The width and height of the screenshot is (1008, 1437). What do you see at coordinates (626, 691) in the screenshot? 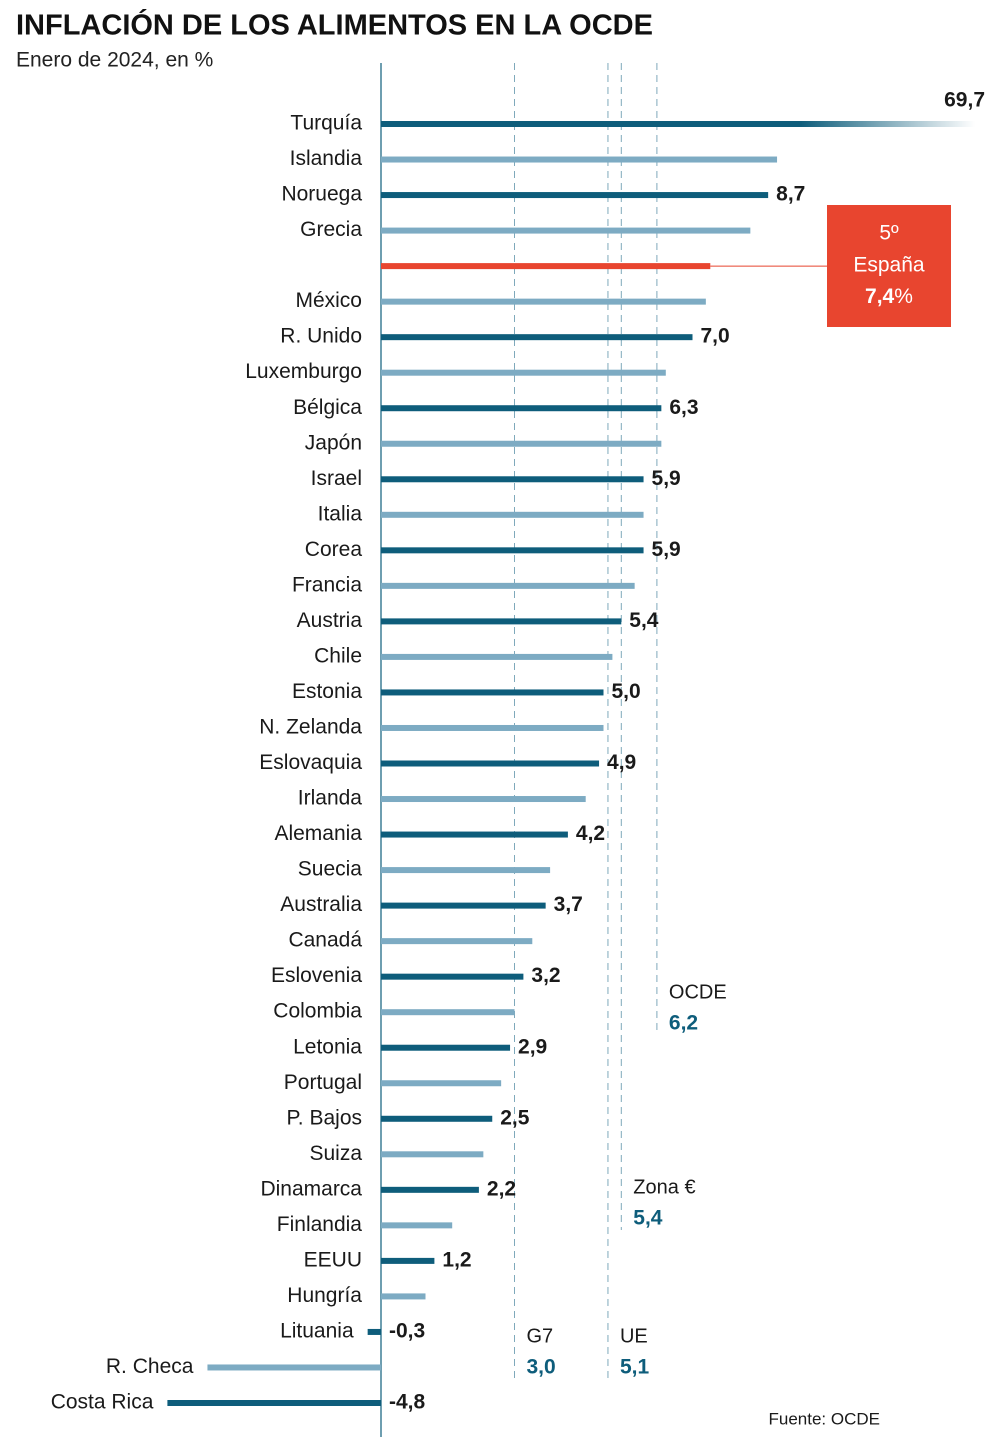
I see `value-label: 5,0` at bounding box center [626, 691].